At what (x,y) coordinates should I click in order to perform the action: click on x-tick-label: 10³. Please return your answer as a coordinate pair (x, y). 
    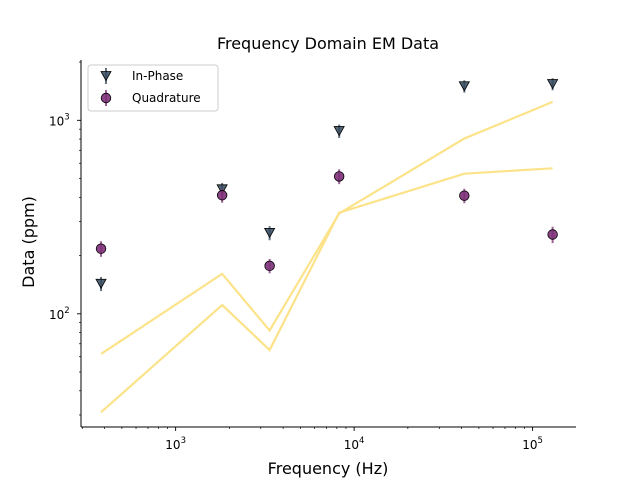
    Looking at the image, I should click on (175, 444).